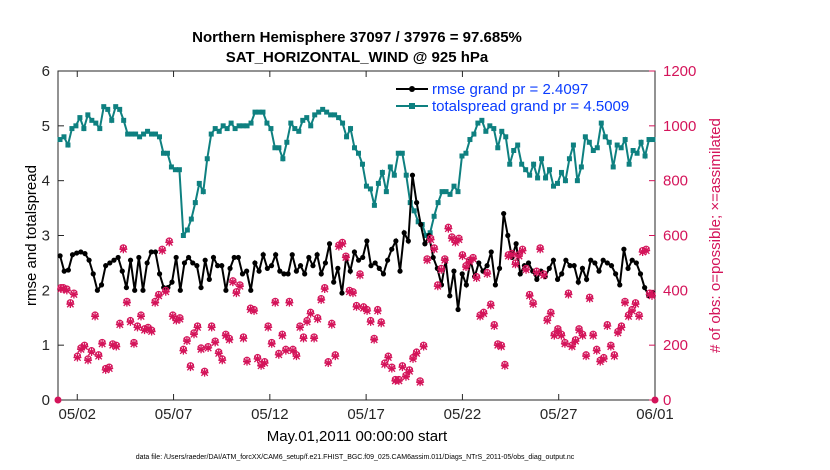  I want to click on chart-subtitle: SAT_HORIZONTAL_WIND @ 925 hPa, so click(357, 57).